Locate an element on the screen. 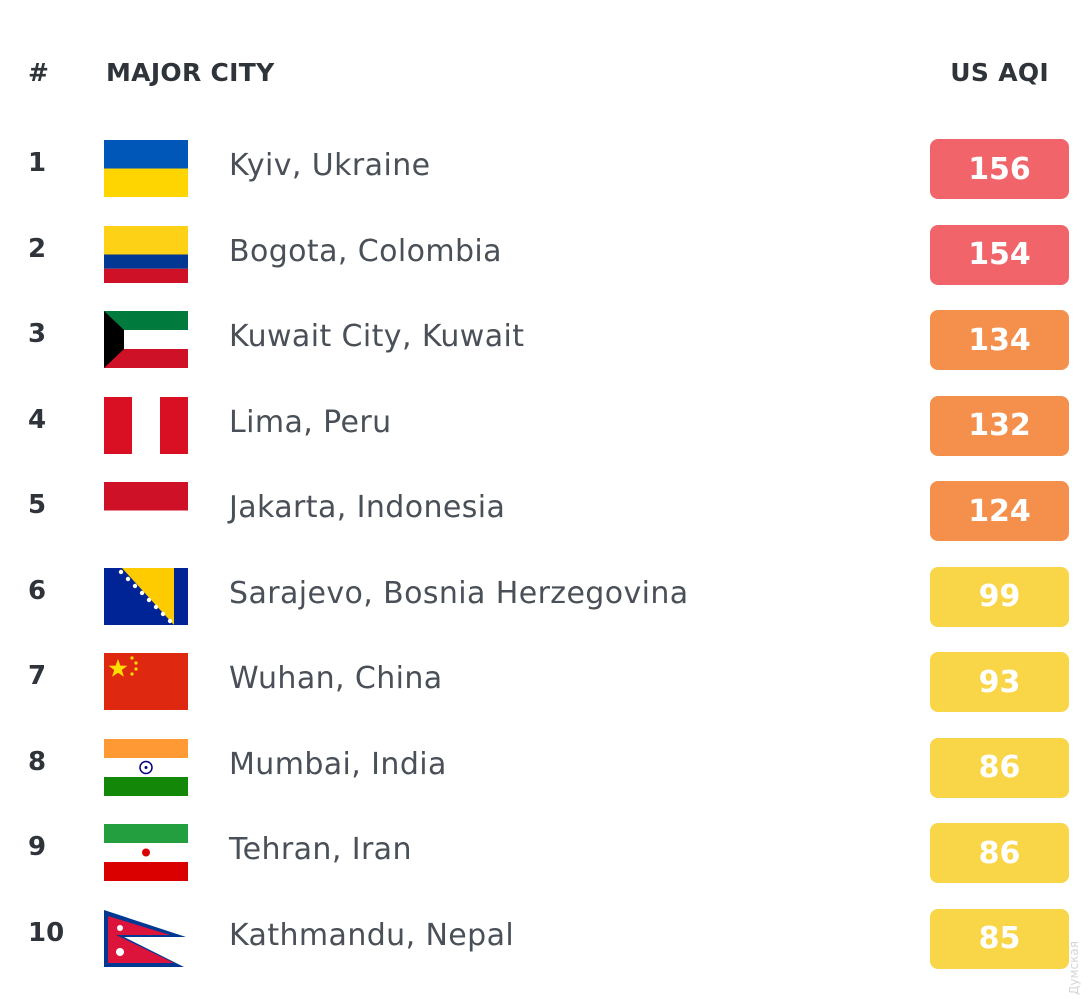  aqi-badge: 99 is located at coordinates (999, 596).